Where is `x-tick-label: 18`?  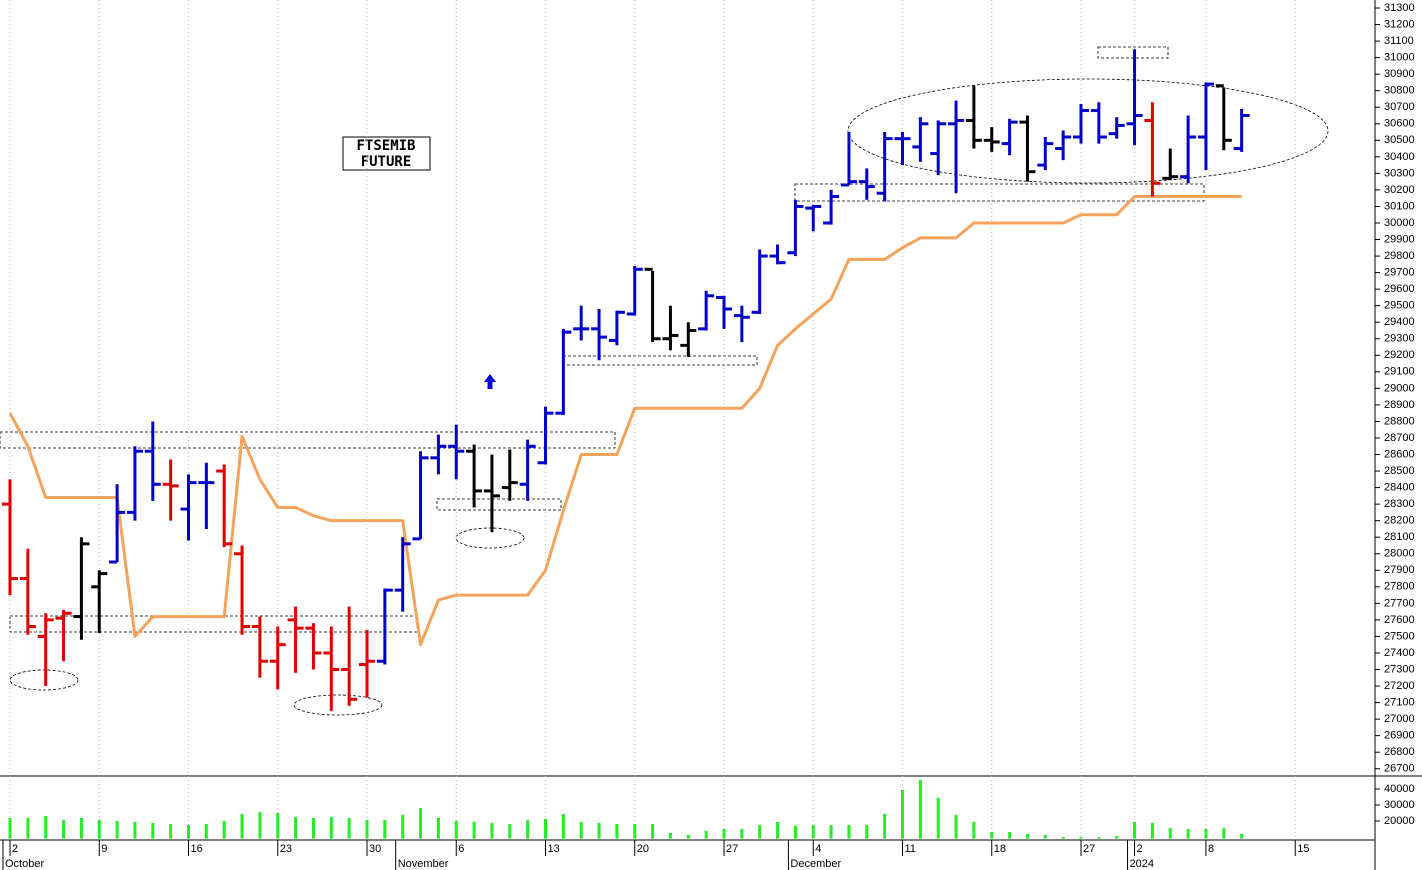
x-tick-label: 18 is located at coordinates (1000, 849).